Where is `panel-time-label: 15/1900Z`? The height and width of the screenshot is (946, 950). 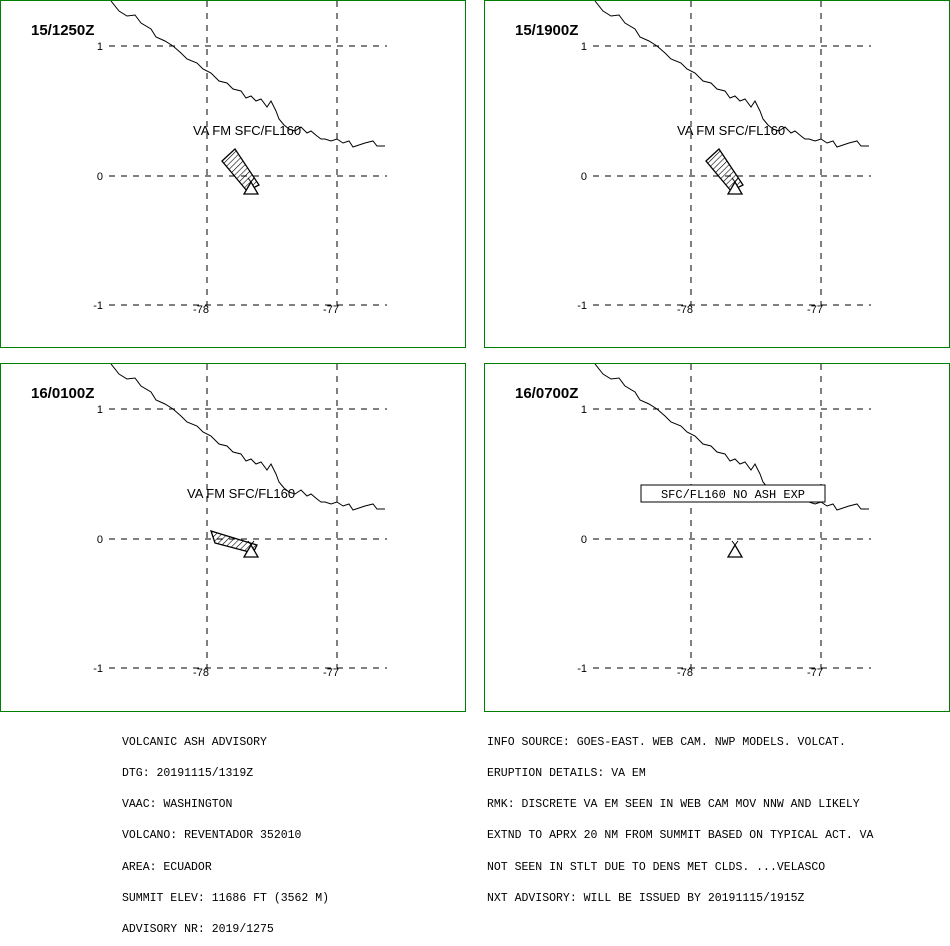 panel-time-label: 15/1900Z is located at coordinates (546, 30).